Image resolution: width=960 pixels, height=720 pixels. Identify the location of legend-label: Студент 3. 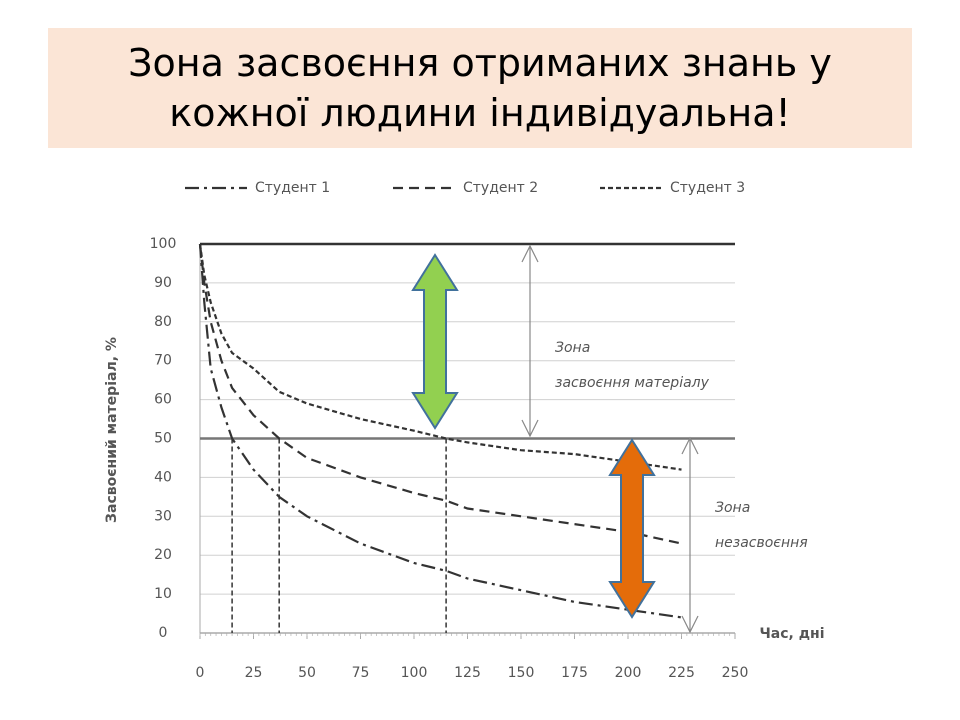
(707, 188).